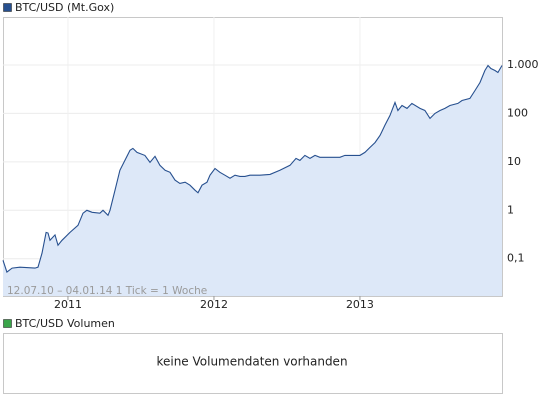  What do you see at coordinates (64, 7) in the screenshot?
I see `legend-label: BTC/USD (Mt.Gox)` at bounding box center [64, 7].